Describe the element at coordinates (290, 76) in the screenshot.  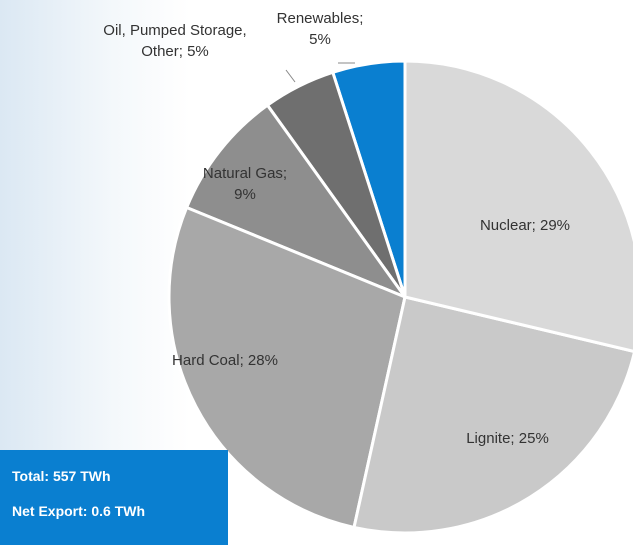
I see `leader-line` at that location.